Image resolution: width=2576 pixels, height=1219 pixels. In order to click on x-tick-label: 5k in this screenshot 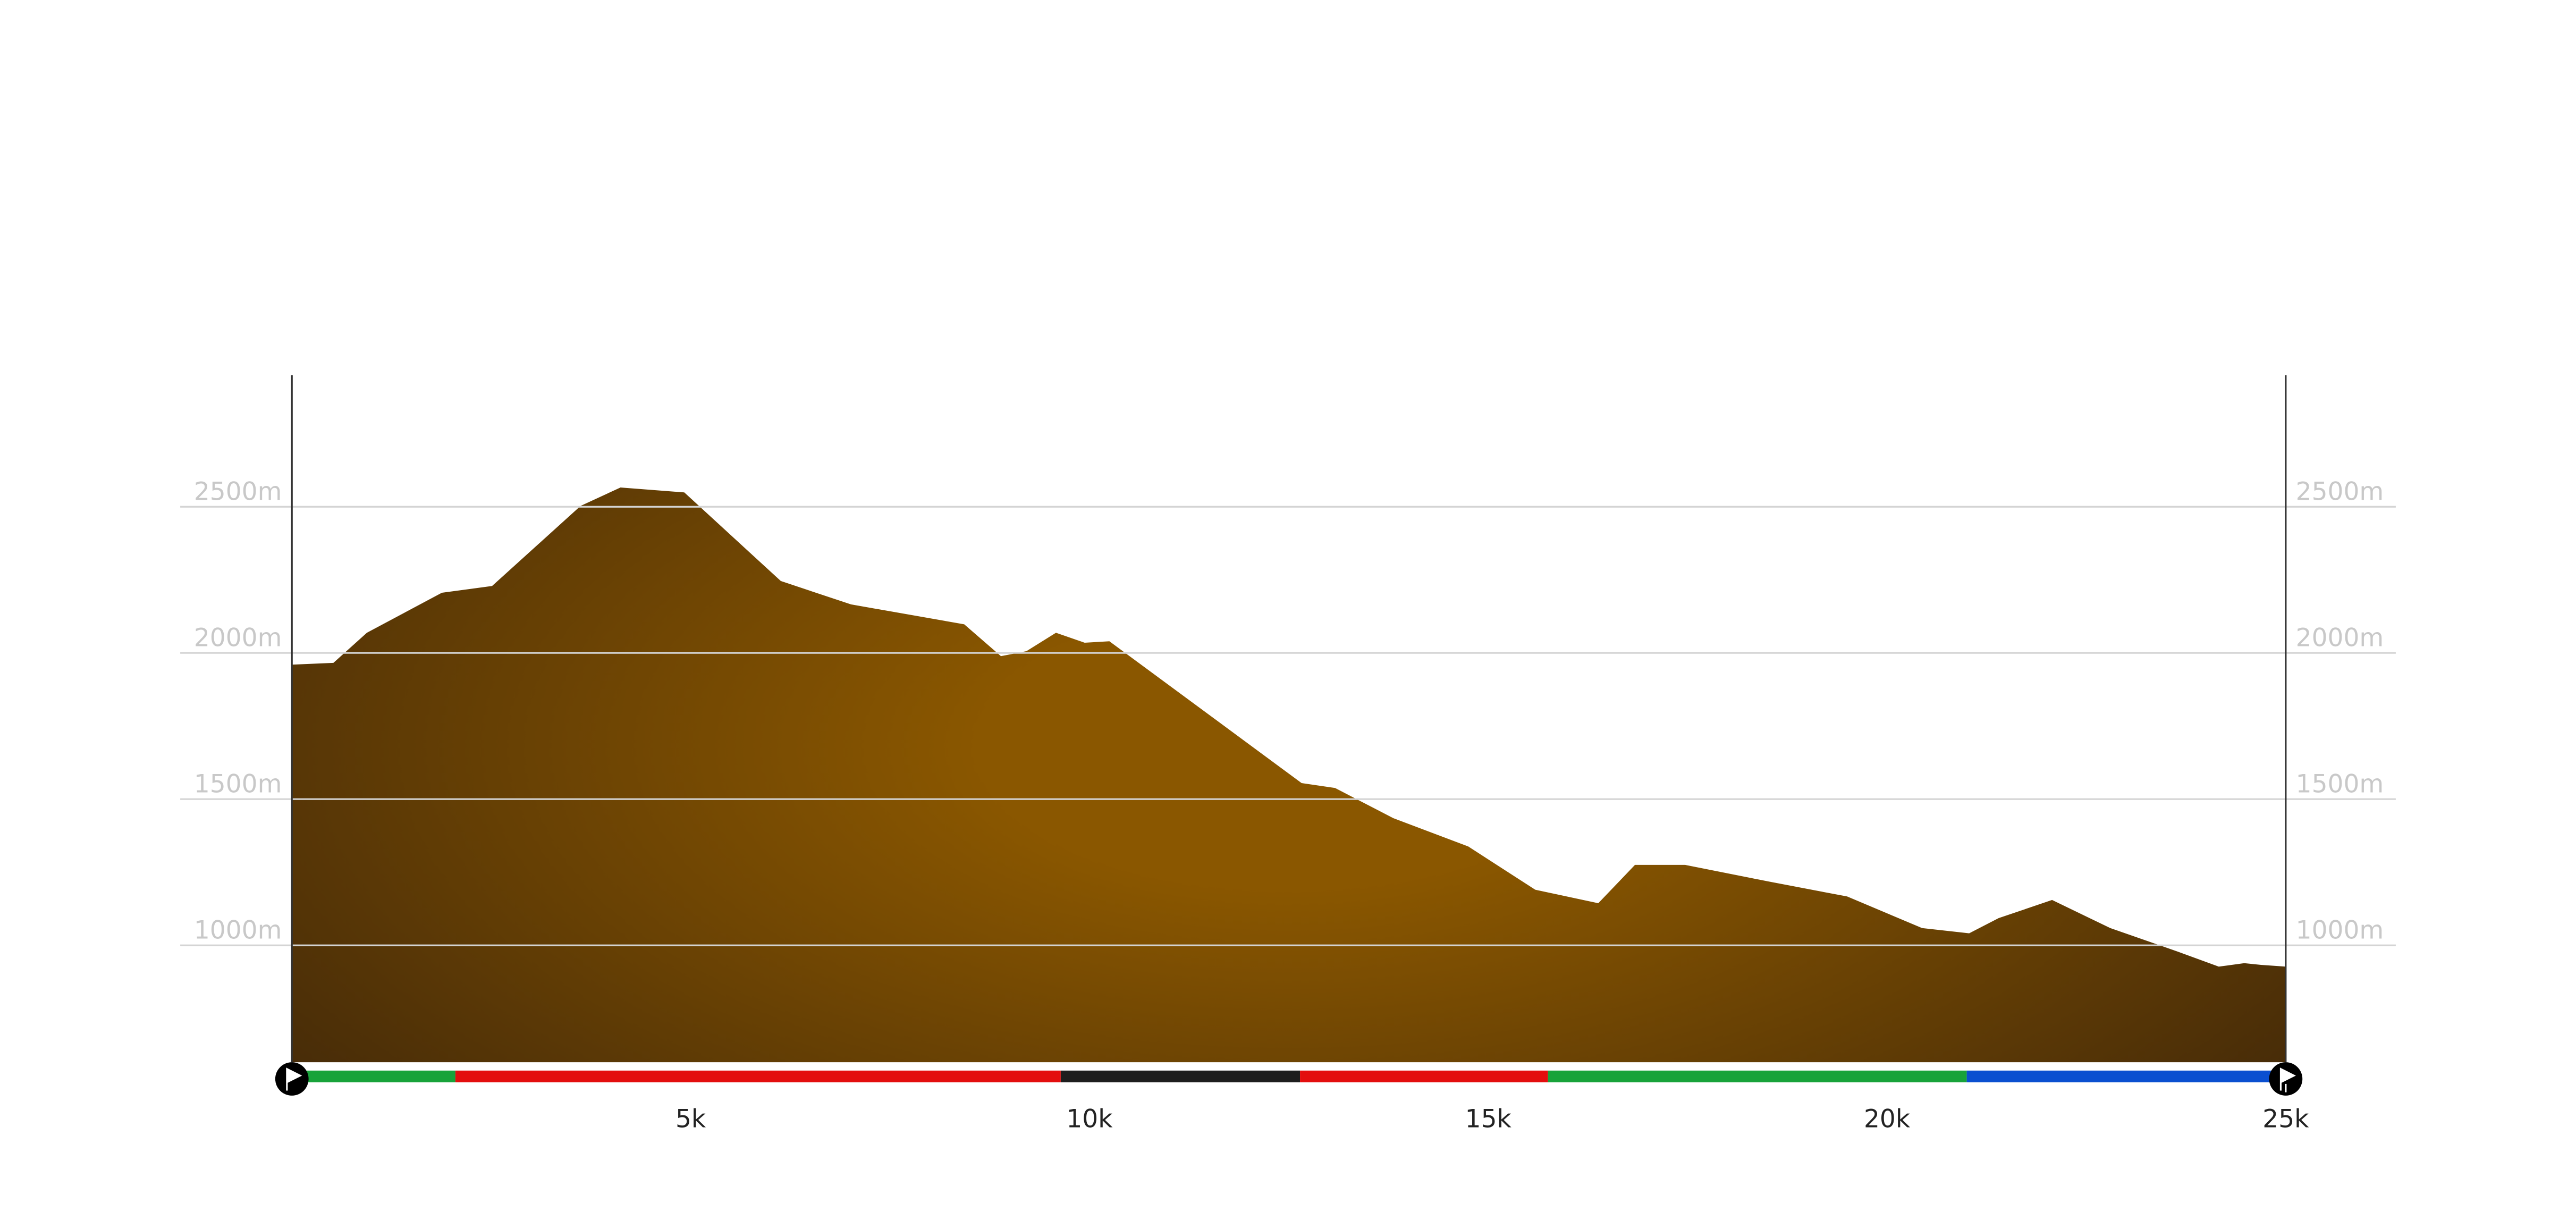, I will do `click(690, 1118)`.